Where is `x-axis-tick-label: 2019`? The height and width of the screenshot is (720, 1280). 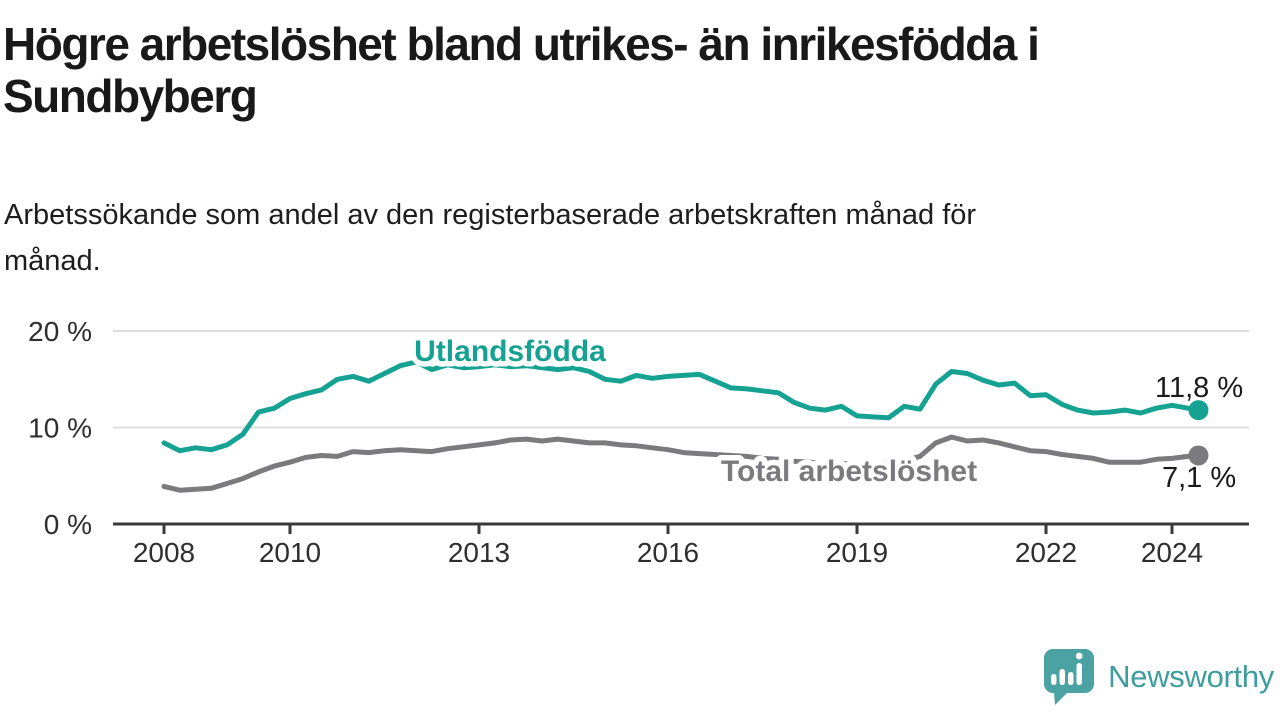 x-axis-tick-label: 2019 is located at coordinates (857, 552).